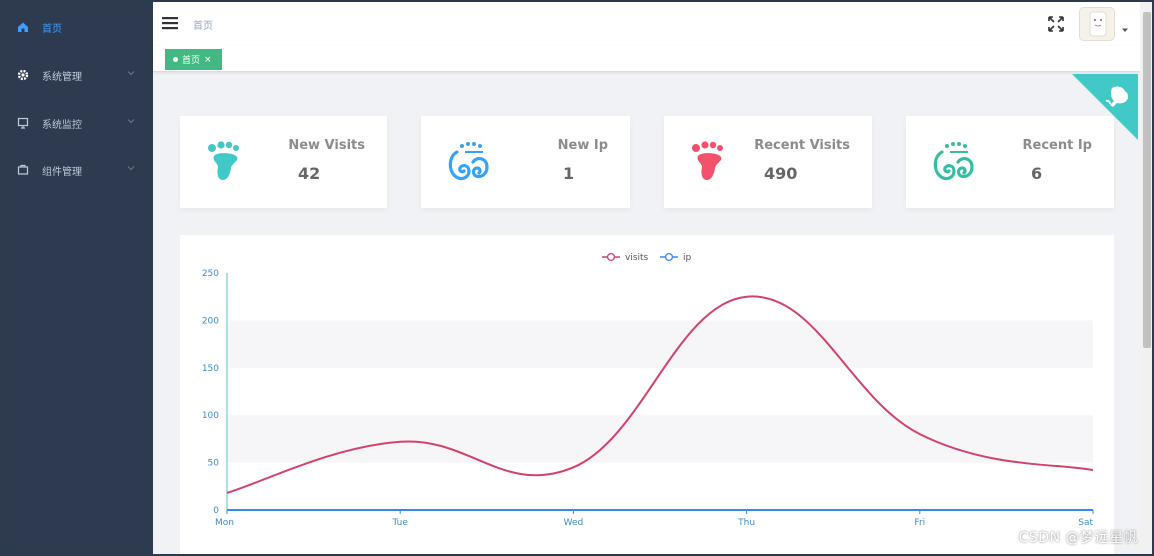 The width and height of the screenshot is (1154, 556). I want to click on close-icon: ×, so click(208, 59).